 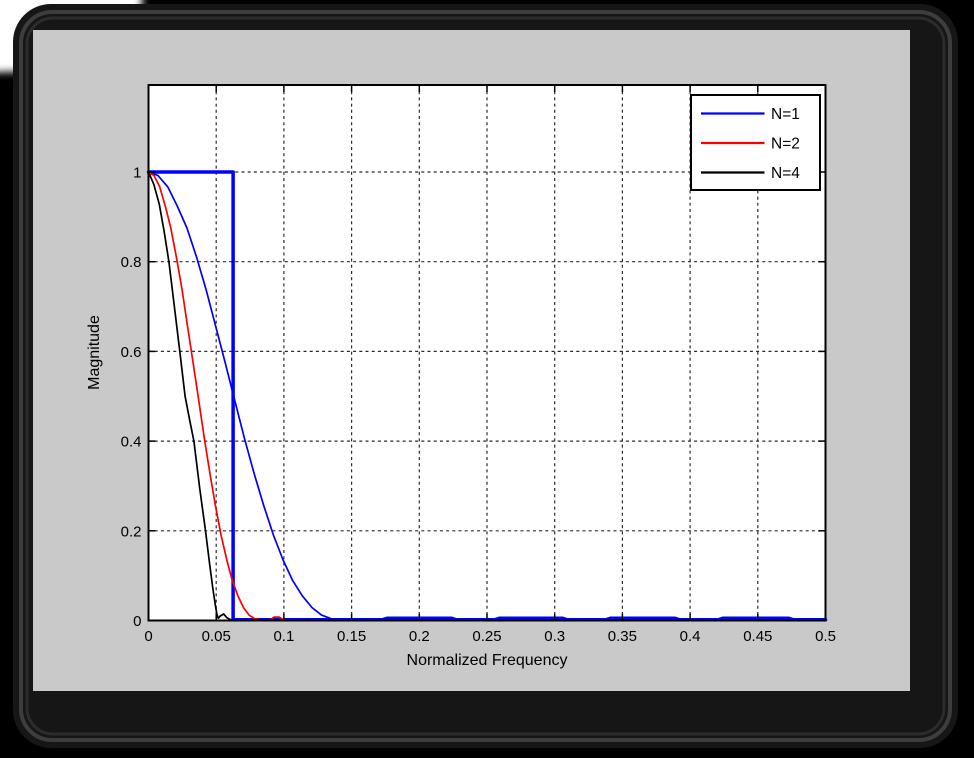 I want to click on y-tick-label: 0, so click(x=137, y=621).